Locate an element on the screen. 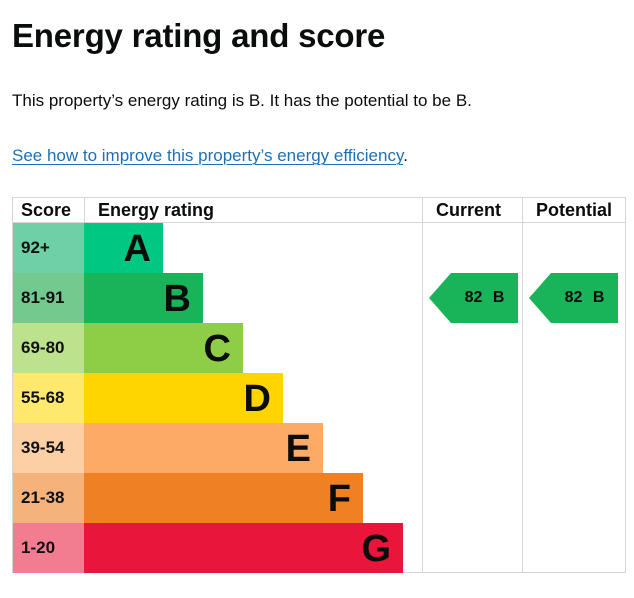 The width and height of the screenshot is (634, 598). current-rating-arrow: 82 B is located at coordinates (473, 298).